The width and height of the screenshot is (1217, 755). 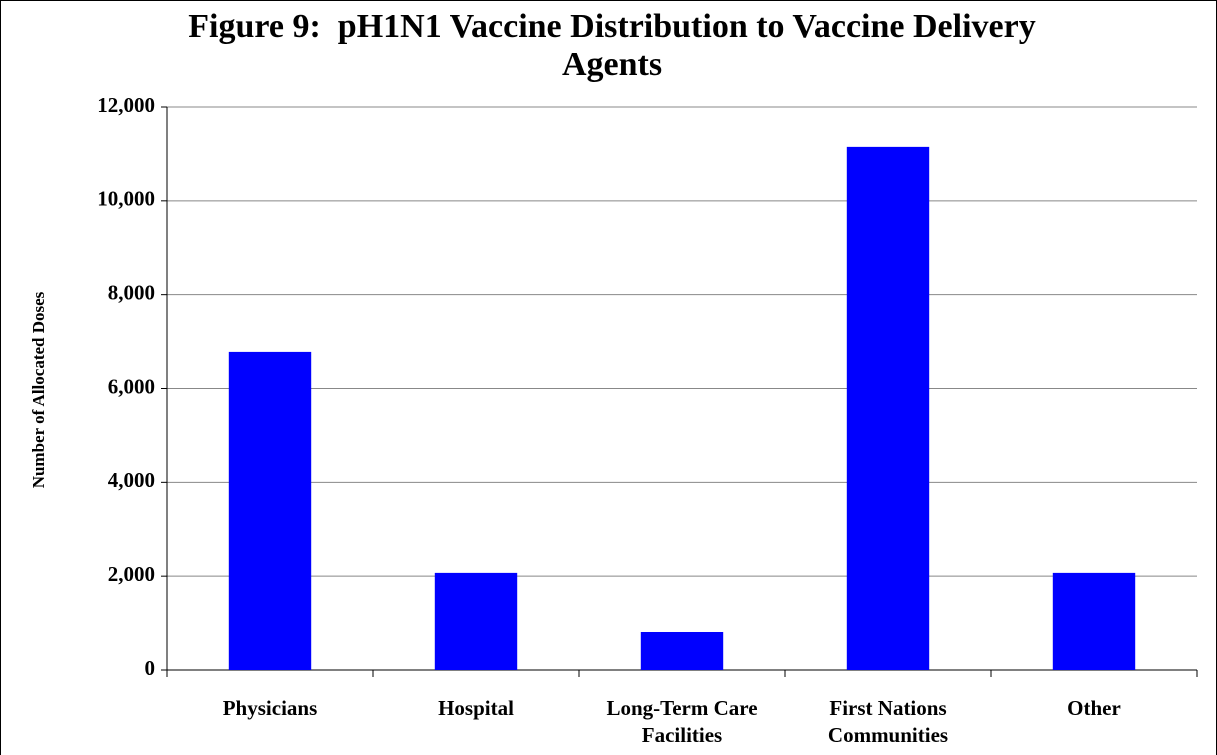 I want to click on x-tick-label: Other, so click(x=1094, y=708).